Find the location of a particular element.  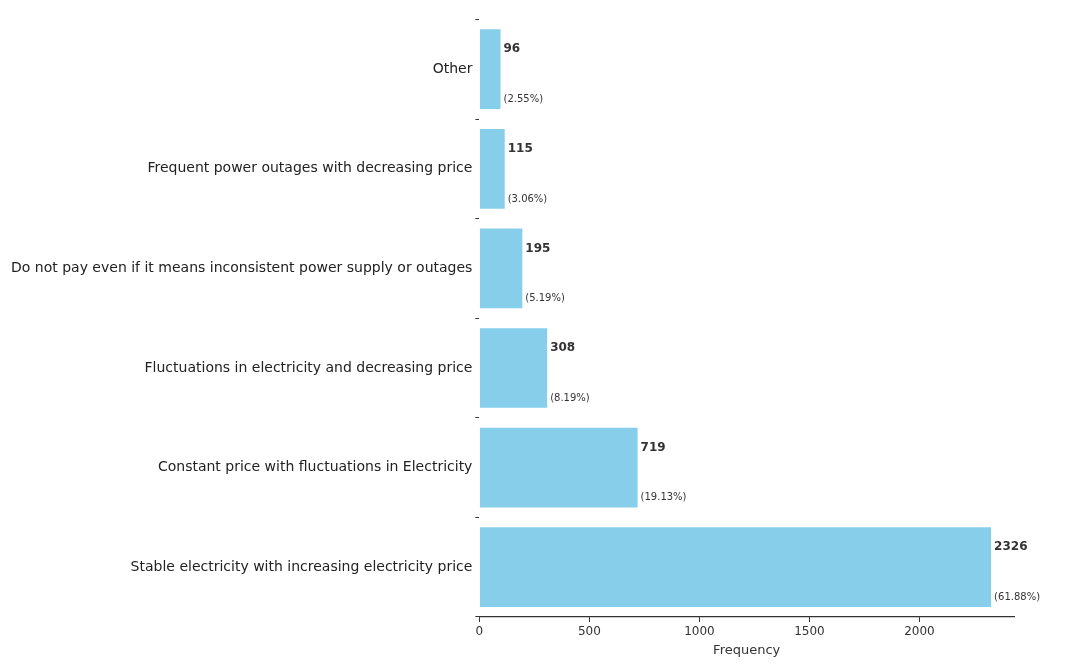

y-tick-label: Do not pay even if it means inconsistent power supply or outages is located at coordinates (242, 267).